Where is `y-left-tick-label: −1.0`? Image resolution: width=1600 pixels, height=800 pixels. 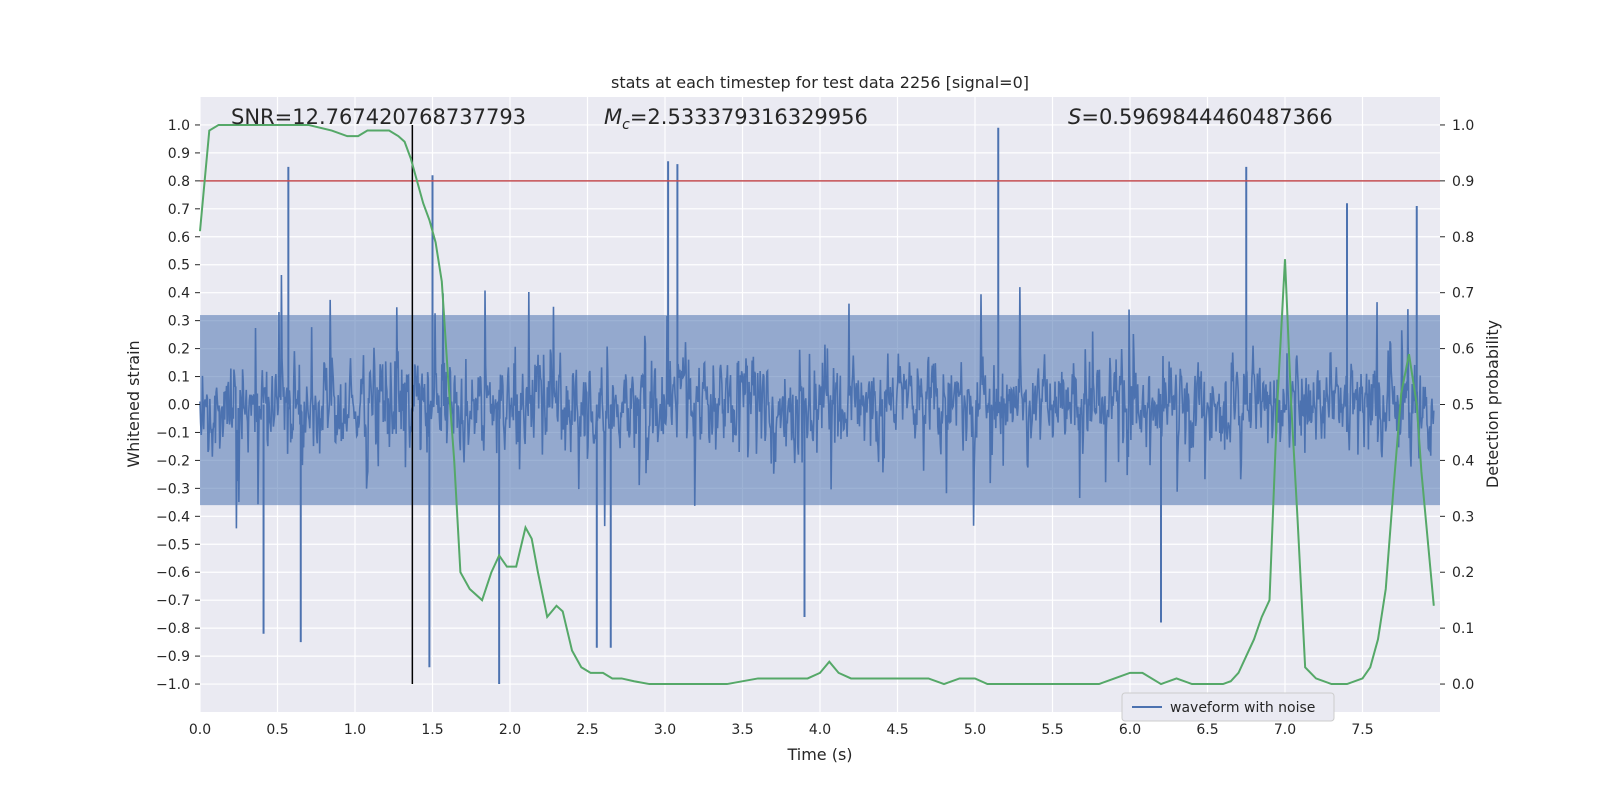
y-left-tick-label: −1.0 is located at coordinates (173, 685).